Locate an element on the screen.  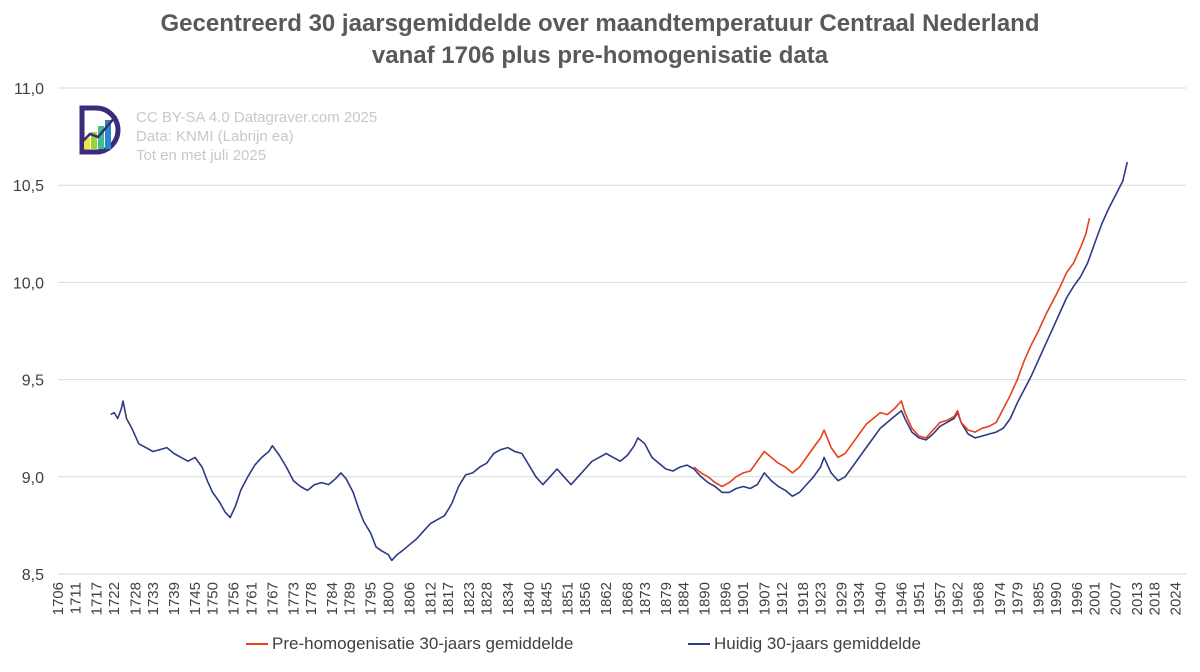
x-tick-label: 1828 is located at coordinates (487, 598).